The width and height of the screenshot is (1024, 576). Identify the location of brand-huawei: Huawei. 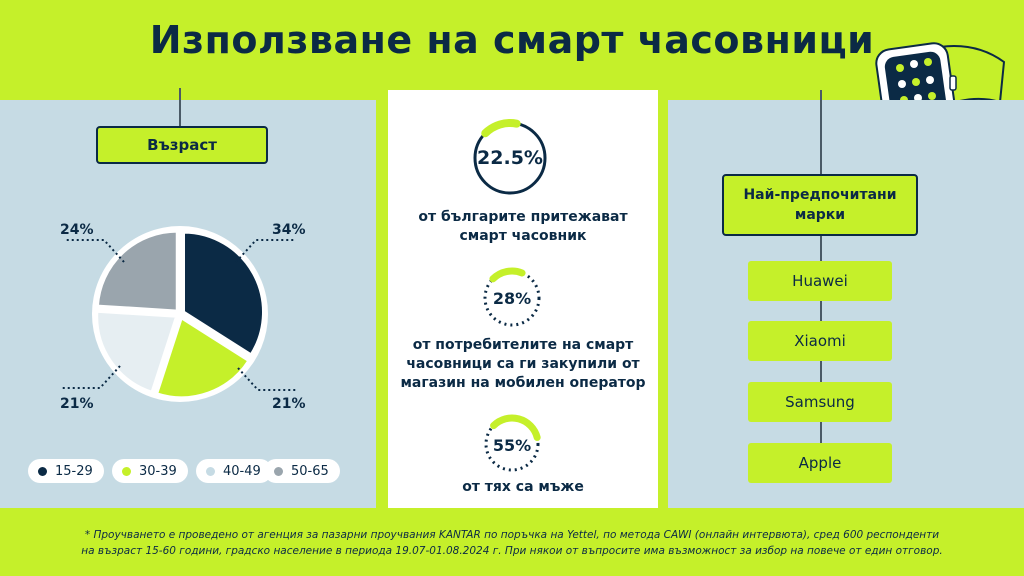
(820, 281).